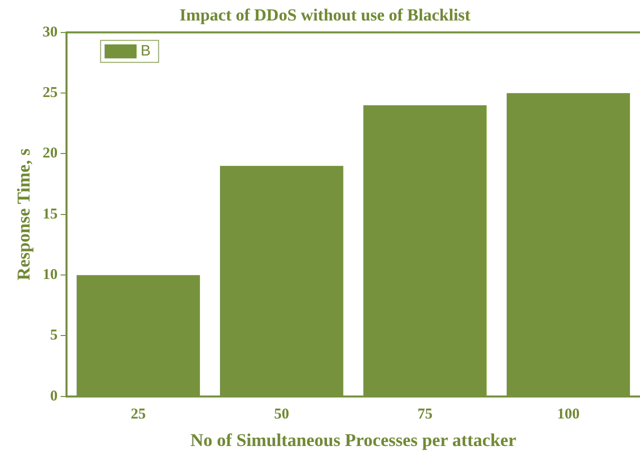 The image size is (640, 464). Describe the element at coordinates (50, 274) in the screenshot. I see `y-tick-label: 10` at that location.